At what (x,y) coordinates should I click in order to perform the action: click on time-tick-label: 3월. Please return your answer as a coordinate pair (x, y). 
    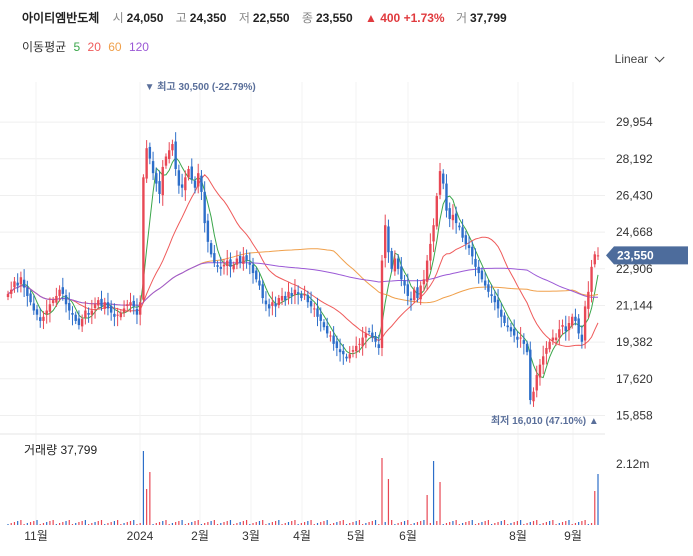
    Looking at the image, I should click on (251, 536).